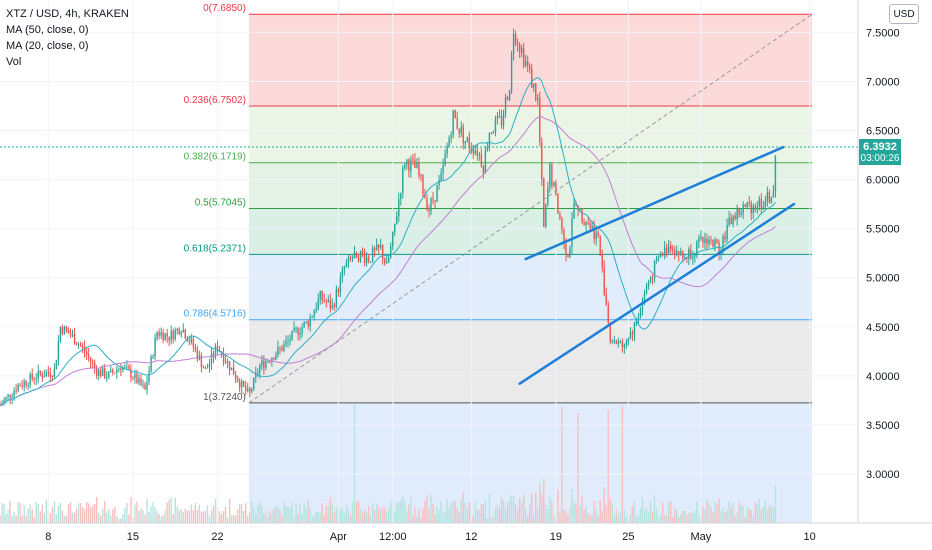  What do you see at coordinates (654, 203) in the screenshot?
I see `channel-upper-line` at bounding box center [654, 203].